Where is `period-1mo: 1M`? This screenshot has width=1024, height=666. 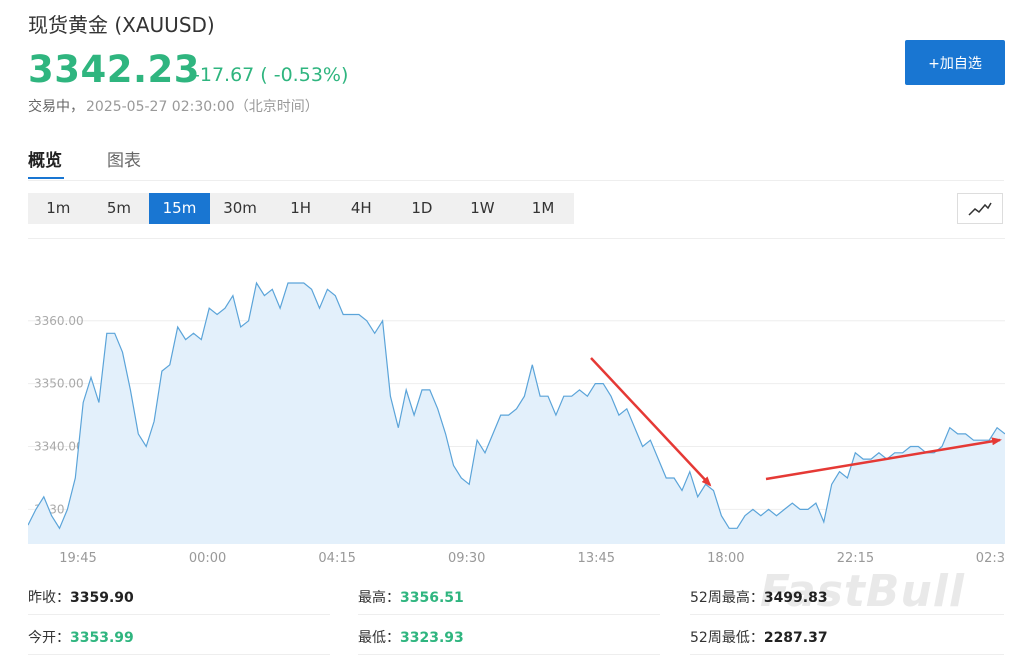 period-1mo: 1M is located at coordinates (543, 208).